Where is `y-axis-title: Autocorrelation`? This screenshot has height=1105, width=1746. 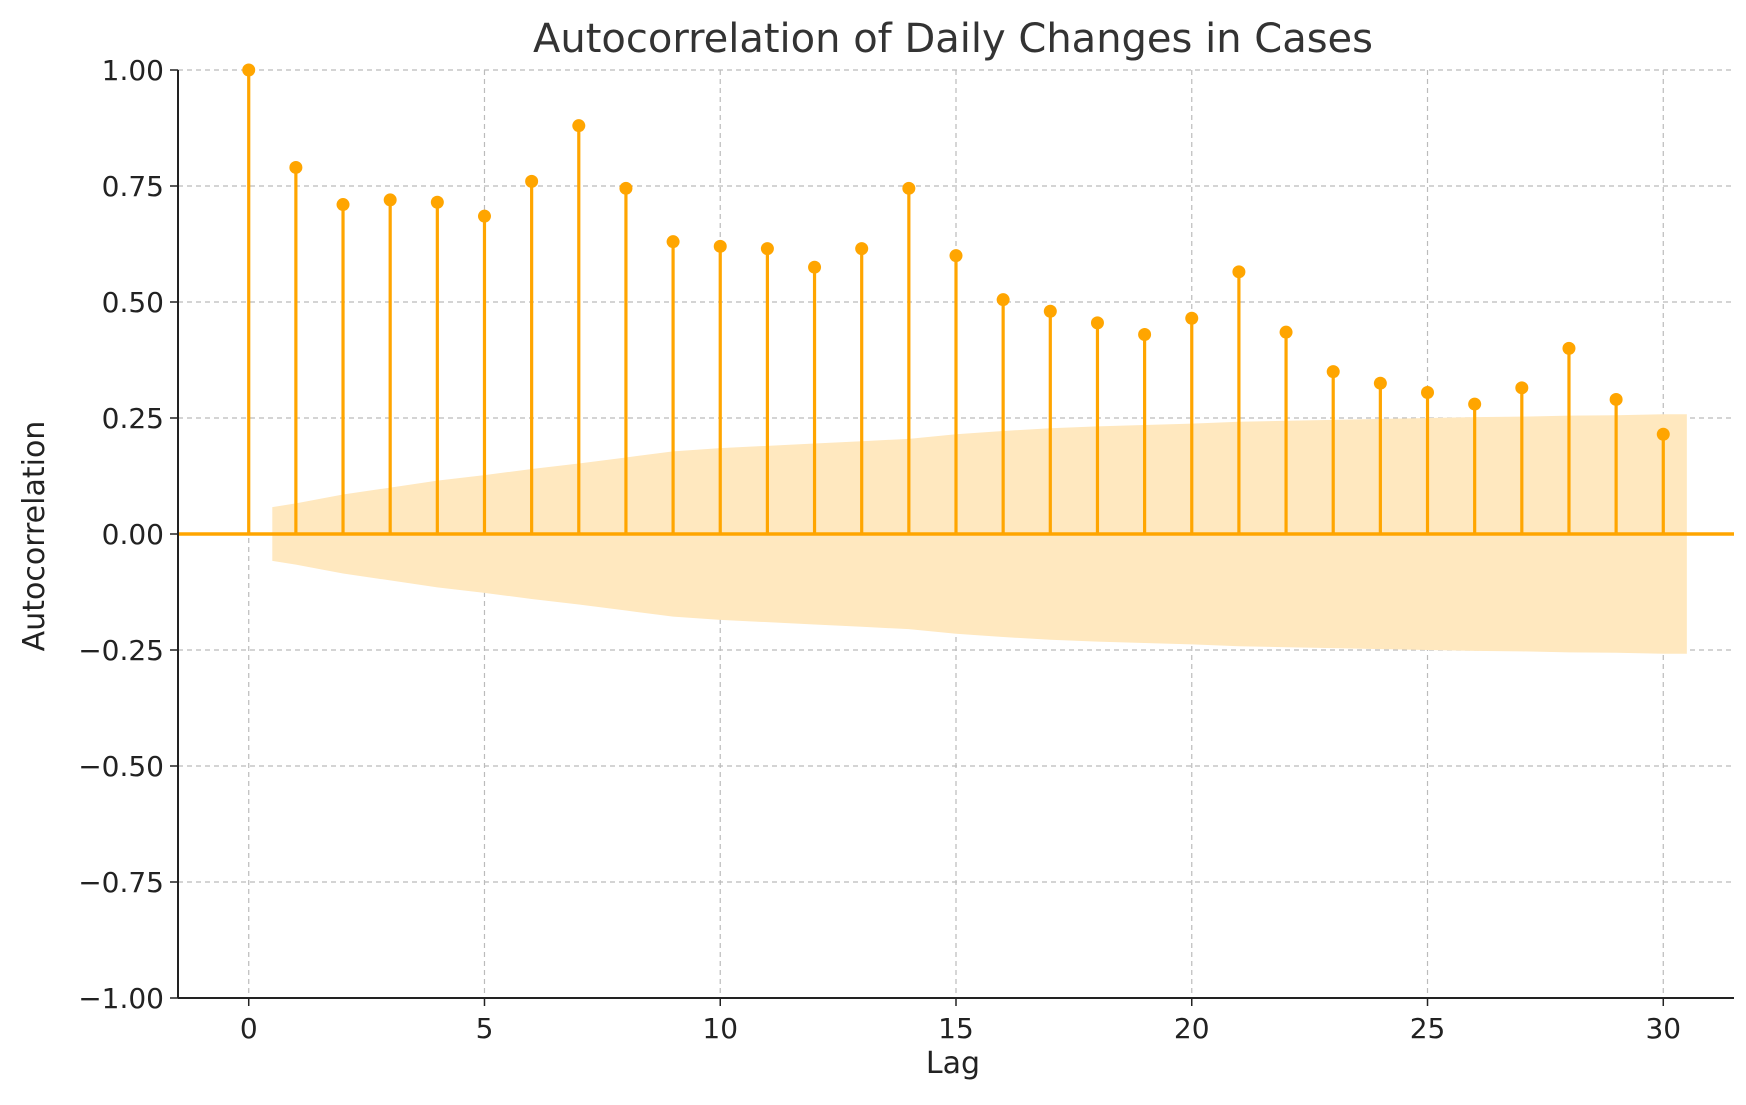 y-axis-title: Autocorrelation is located at coordinates (34, 536).